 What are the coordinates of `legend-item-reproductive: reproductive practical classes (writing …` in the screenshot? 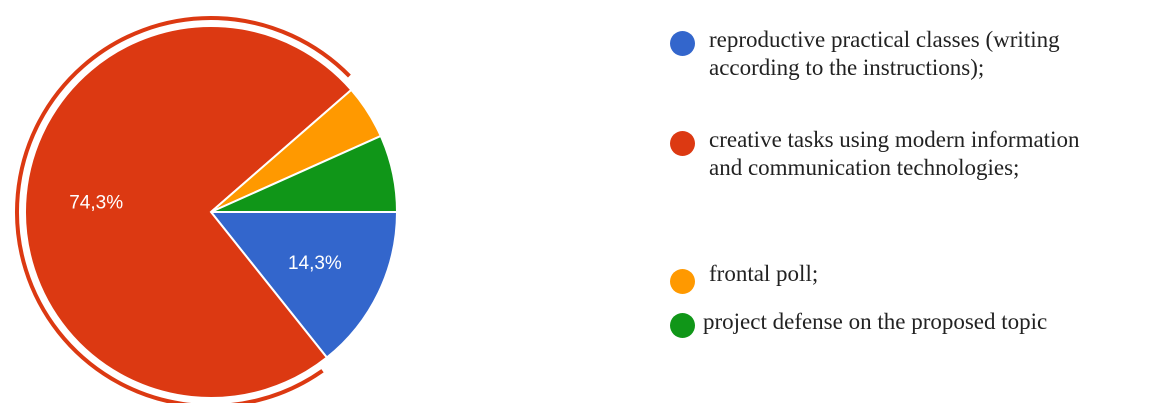 It's located at (865, 54).